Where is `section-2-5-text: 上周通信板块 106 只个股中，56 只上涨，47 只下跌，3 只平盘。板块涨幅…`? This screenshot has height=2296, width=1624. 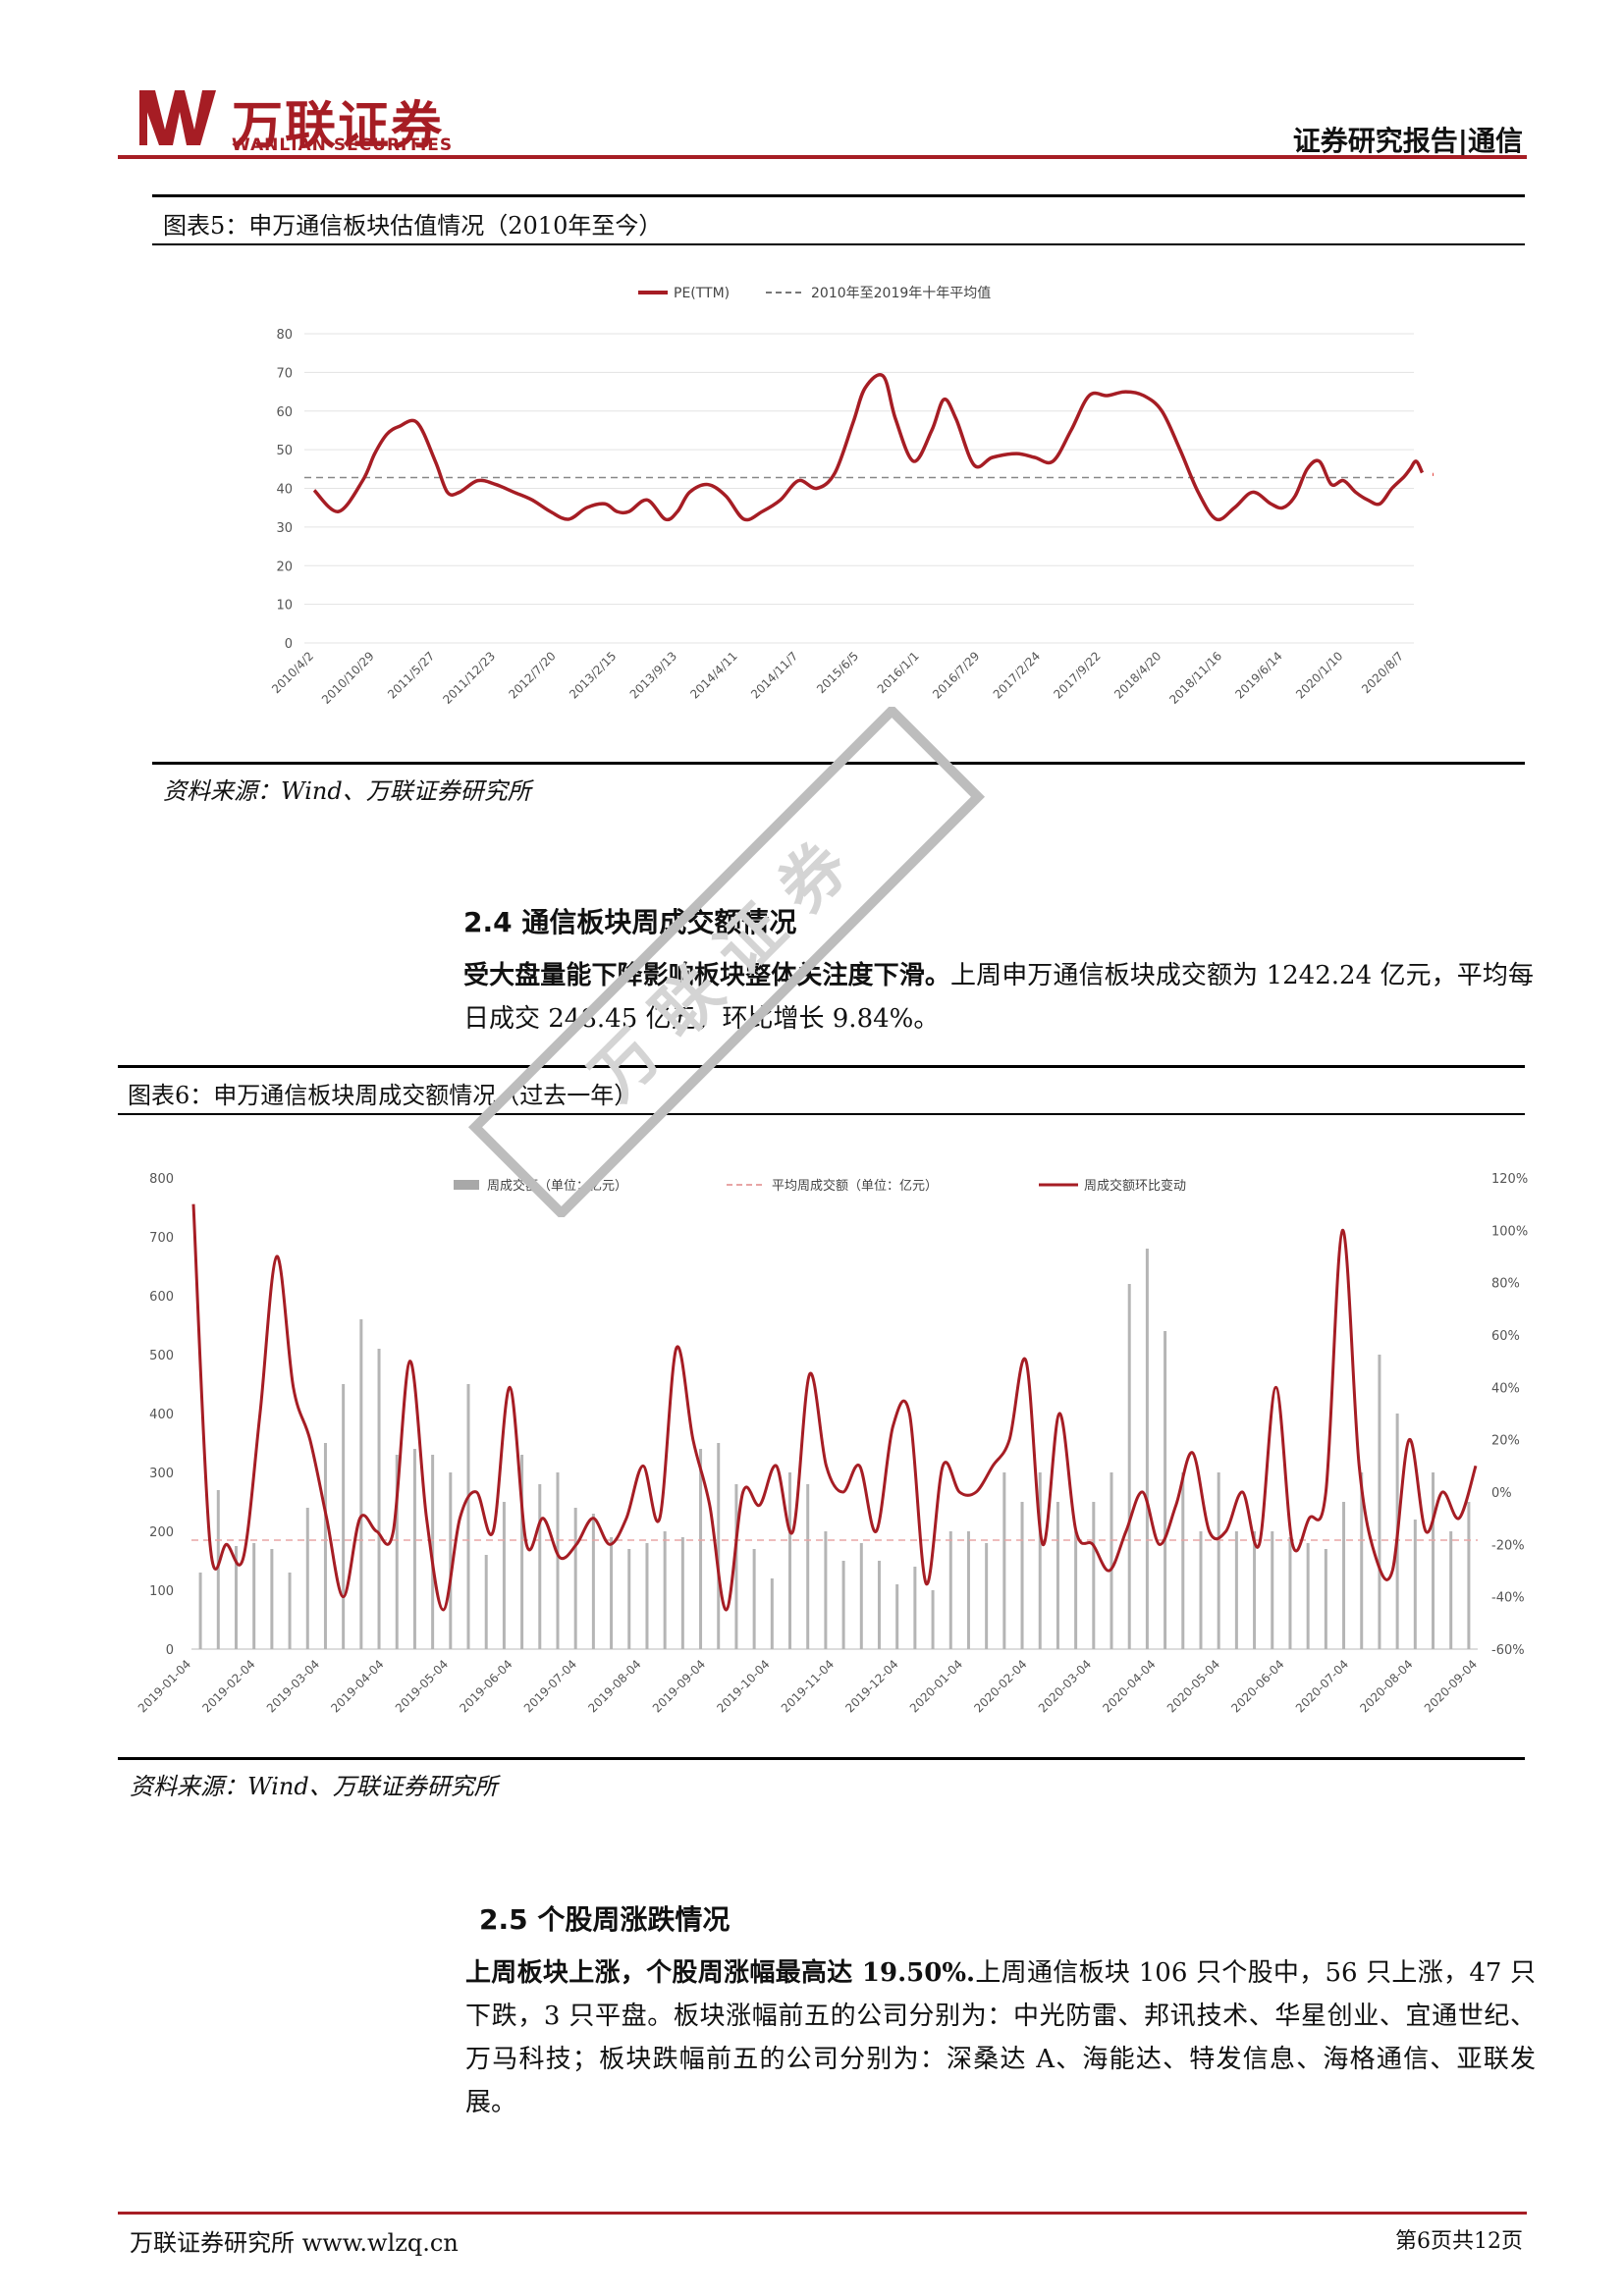 section-2-5-text: 上周通信板块 106 只个股中，56 只上涨，47 只下跌，3 只平盘。板块涨幅… is located at coordinates (1000, 2038).